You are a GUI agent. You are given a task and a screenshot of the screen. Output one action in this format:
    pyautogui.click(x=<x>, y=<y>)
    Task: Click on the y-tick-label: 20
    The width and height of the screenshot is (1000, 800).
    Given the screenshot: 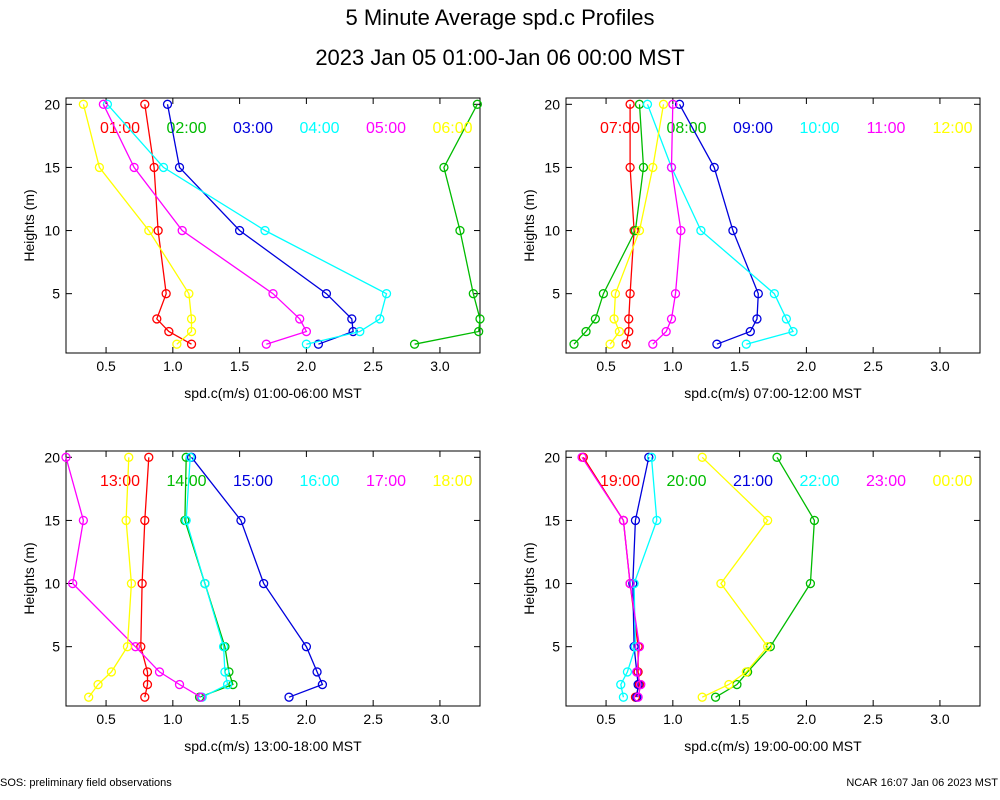 What is the action you would take?
    pyautogui.click(x=52, y=104)
    